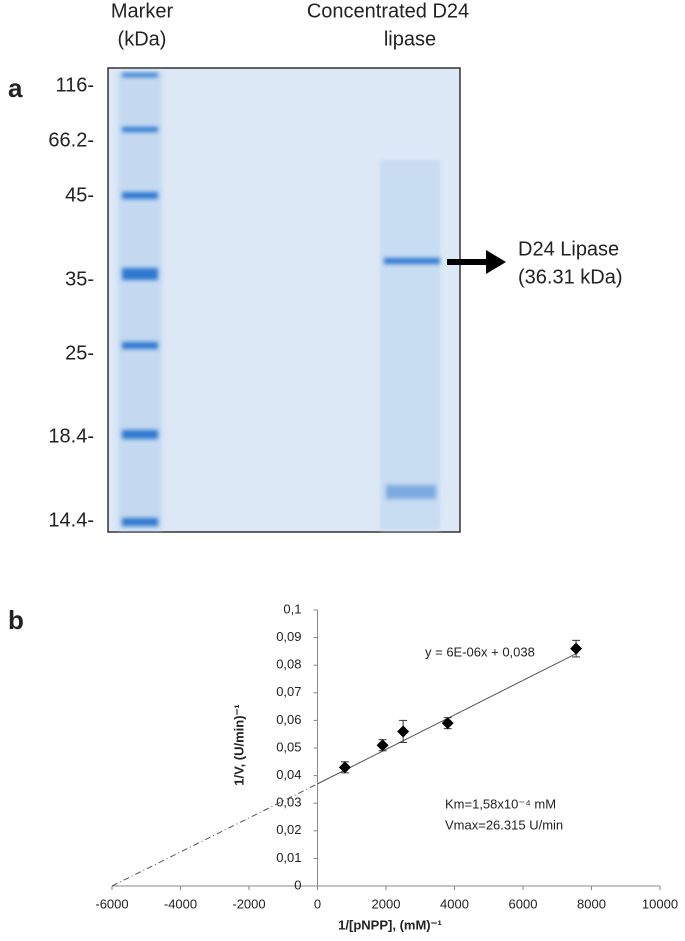 The image size is (685, 941). Describe the element at coordinates (660, 903) in the screenshot. I see `x-tick-label: 10000` at that location.